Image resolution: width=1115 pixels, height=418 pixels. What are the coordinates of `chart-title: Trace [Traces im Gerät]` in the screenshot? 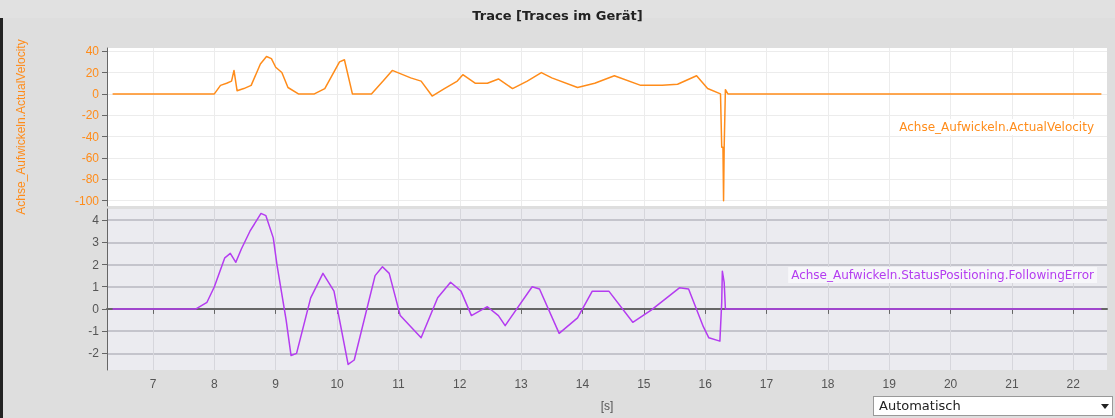 It's located at (557, 15).